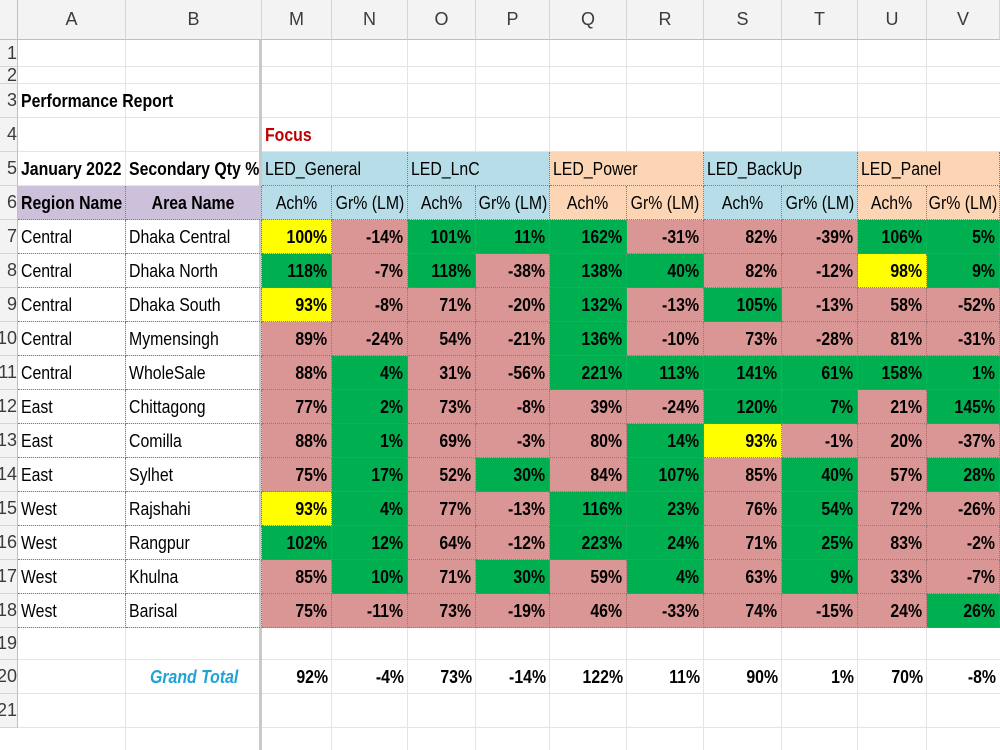  I want to click on row-header-12: 12, so click(9, 407).